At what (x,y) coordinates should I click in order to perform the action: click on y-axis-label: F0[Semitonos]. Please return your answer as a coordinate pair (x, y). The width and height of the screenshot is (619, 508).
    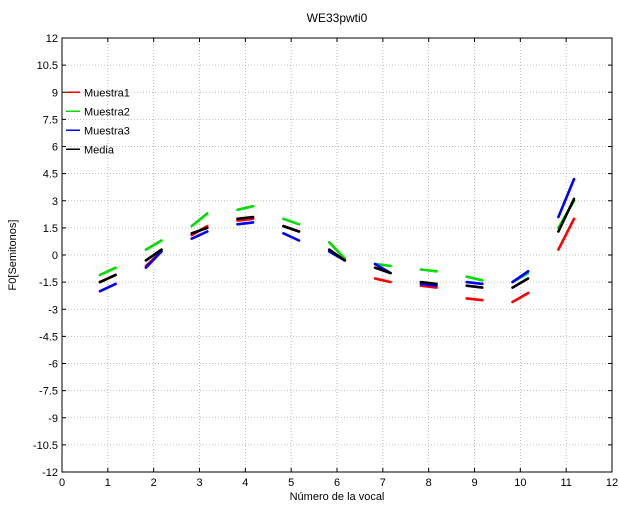
    Looking at the image, I should click on (13, 255).